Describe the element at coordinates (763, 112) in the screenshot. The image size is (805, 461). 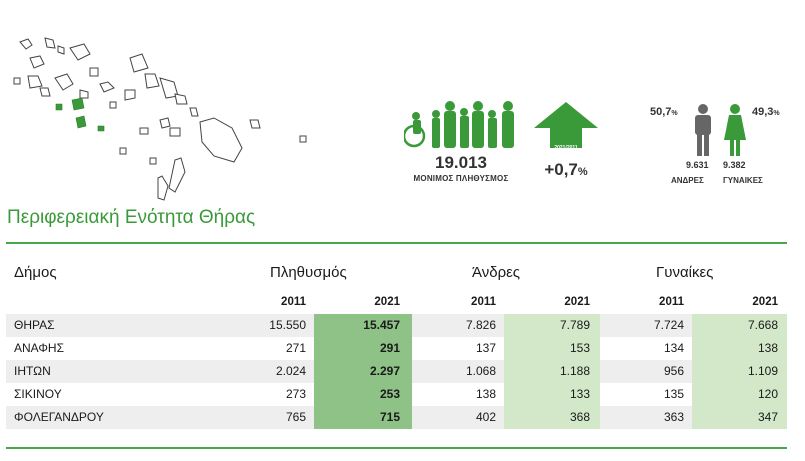
I see `female-pct-value: 49,3` at that location.